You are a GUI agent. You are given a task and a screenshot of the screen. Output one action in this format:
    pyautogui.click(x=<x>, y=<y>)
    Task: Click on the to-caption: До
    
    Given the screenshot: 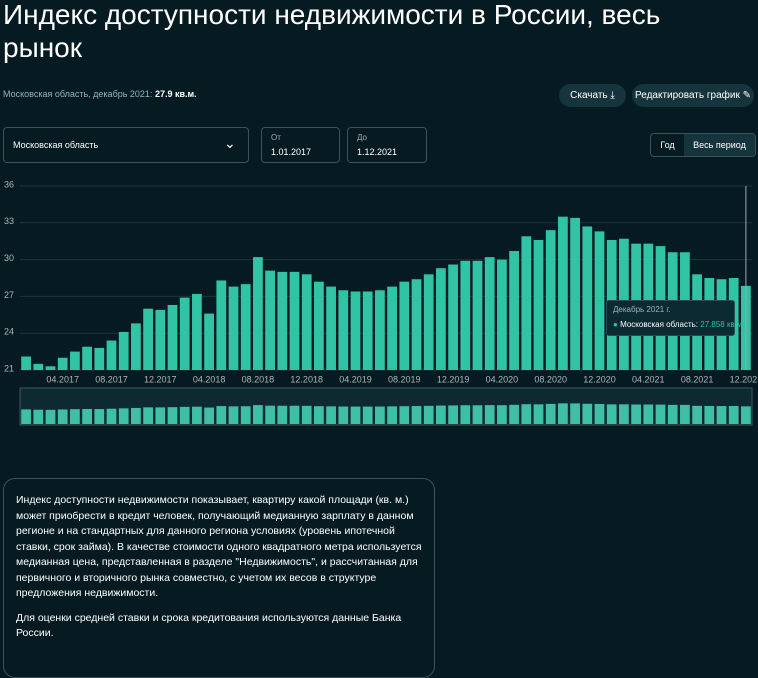 What is the action you would take?
    pyautogui.click(x=362, y=137)
    